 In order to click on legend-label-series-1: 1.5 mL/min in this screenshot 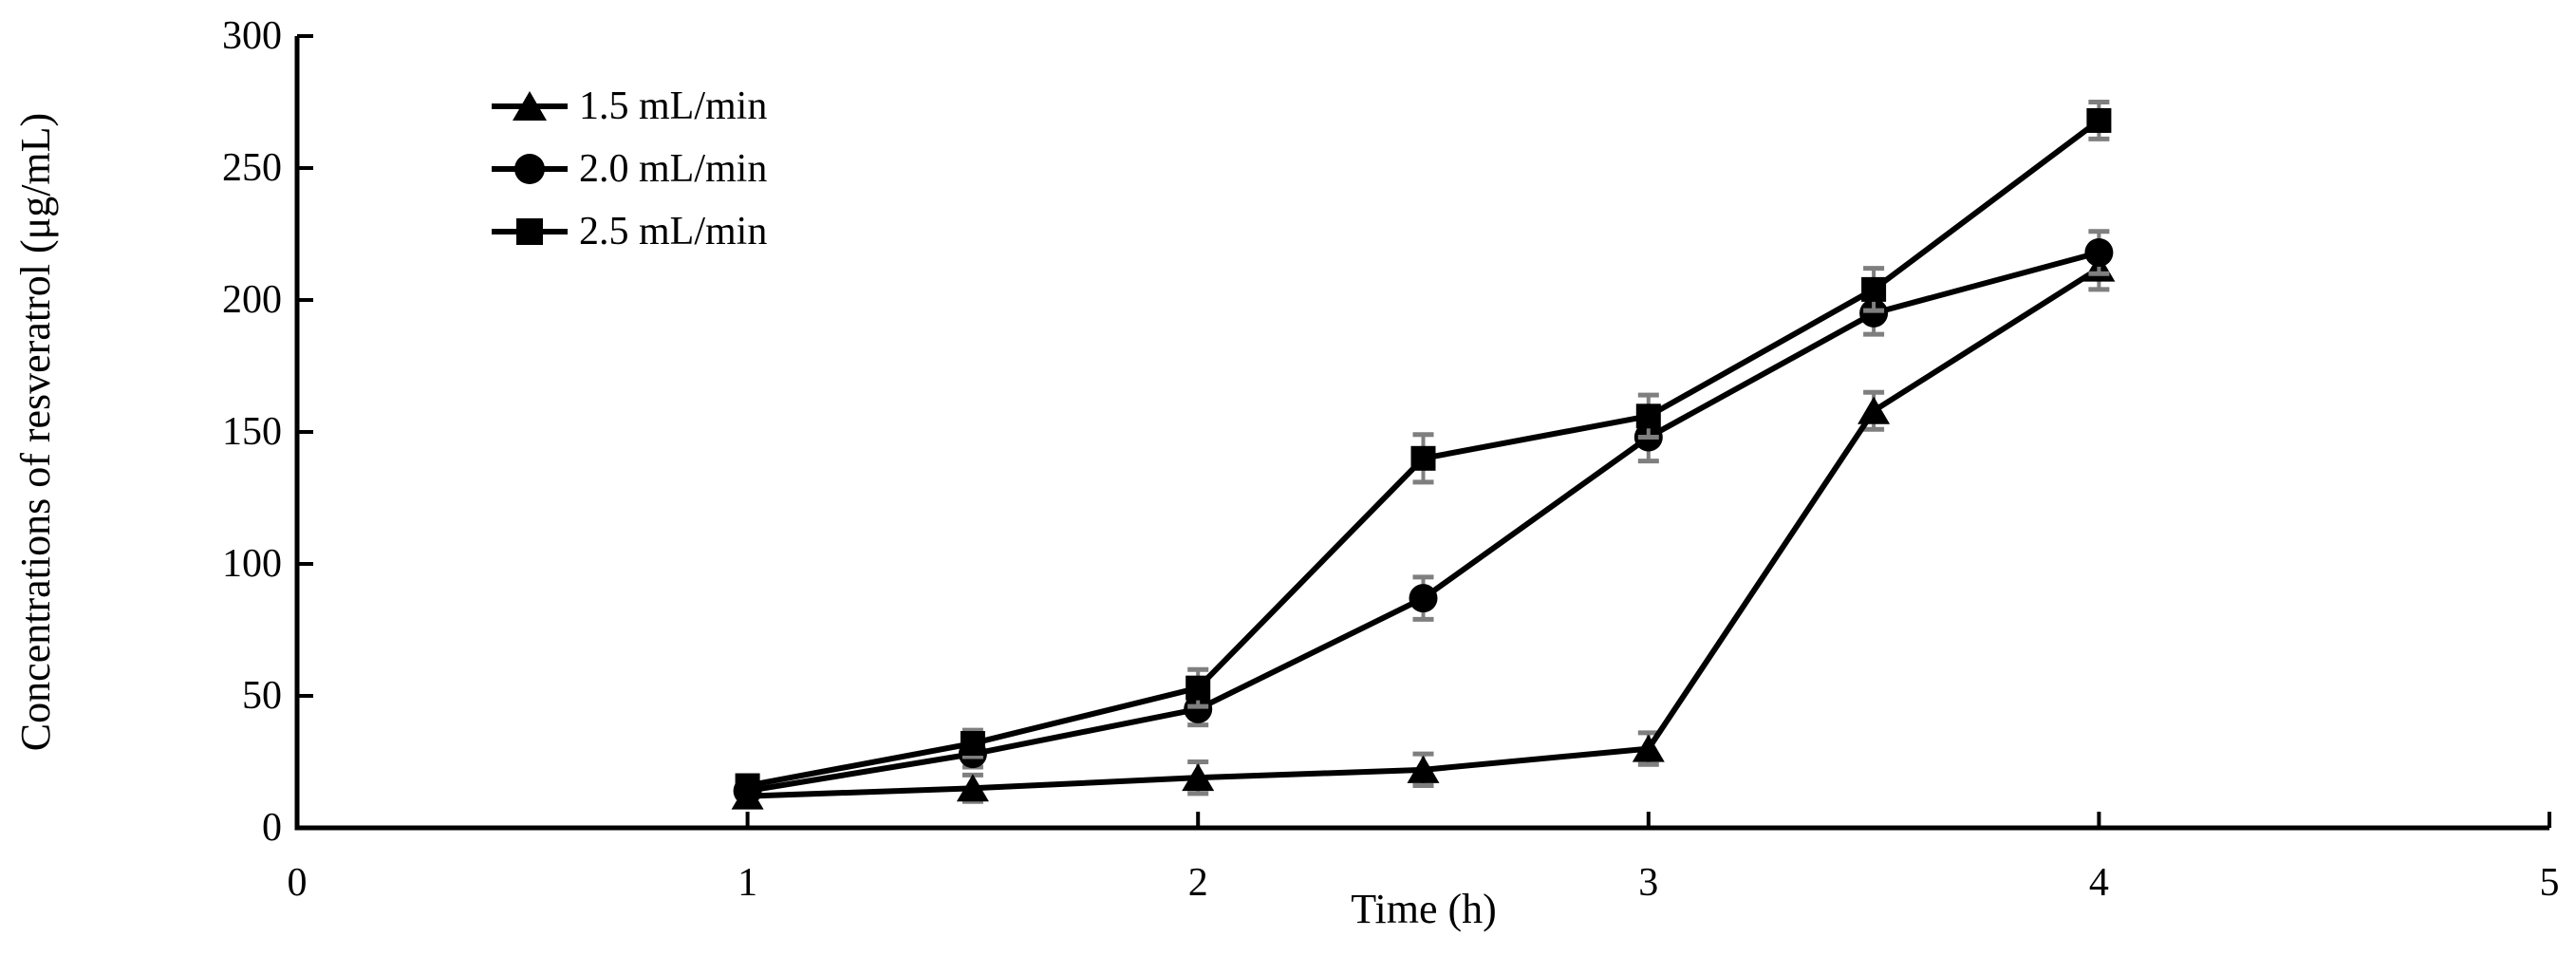, I will do `click(673, 106)`.